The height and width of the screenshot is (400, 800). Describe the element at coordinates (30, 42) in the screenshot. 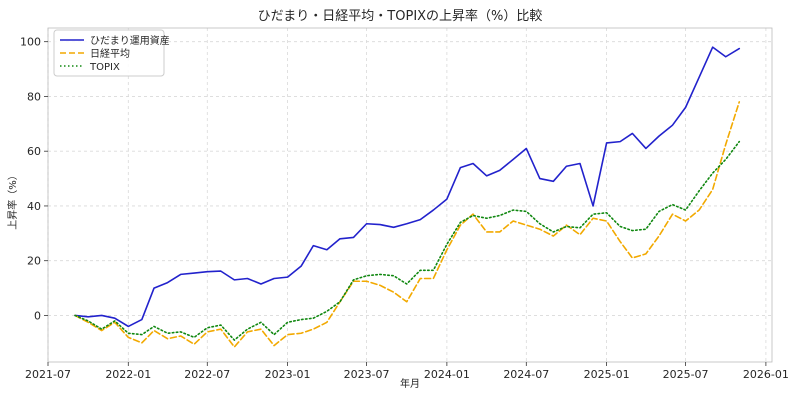

I see `y-tick-label: 100` at that location.